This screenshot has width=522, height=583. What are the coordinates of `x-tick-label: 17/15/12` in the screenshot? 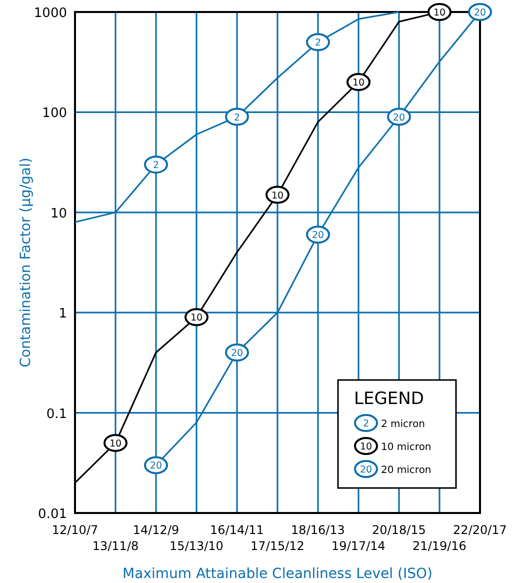 It's located at (277, 546).